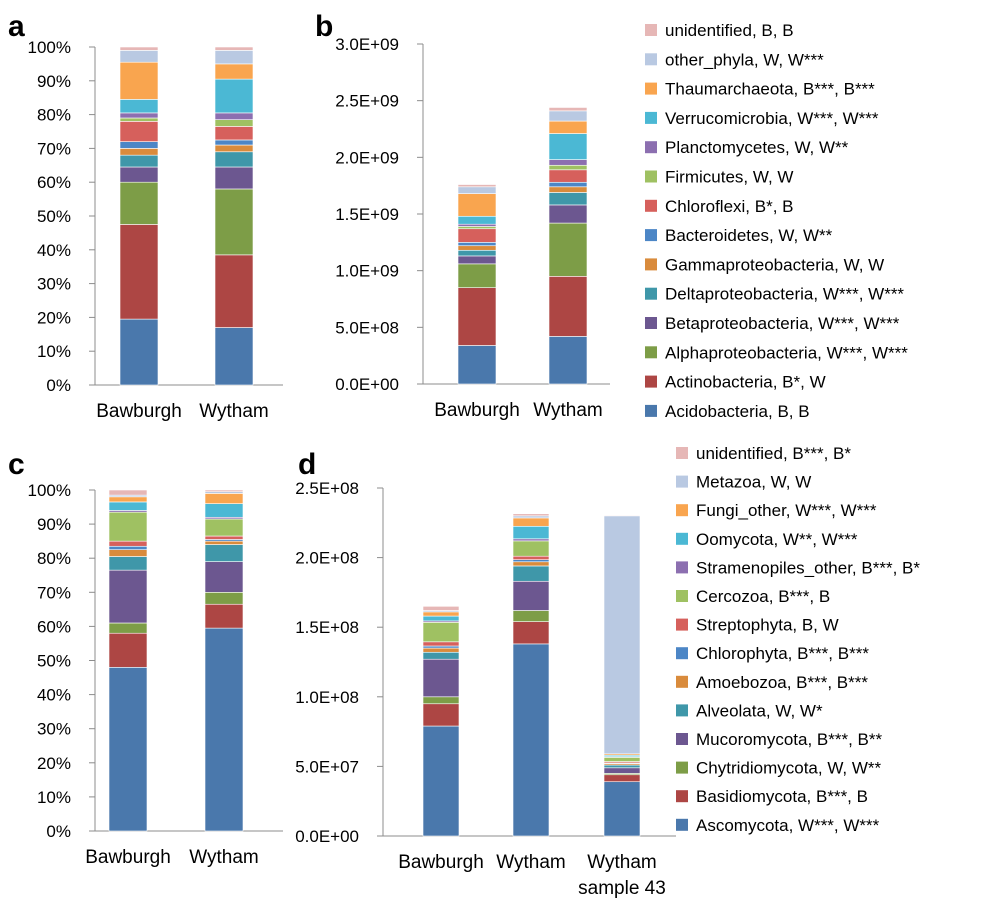 Image resolution: width=996 pixels, height=911 pixels. Describe the element at coordinates (757, 147) in the screenshot. I see `legend-label: Planctomycetes, W, W**` at that location.